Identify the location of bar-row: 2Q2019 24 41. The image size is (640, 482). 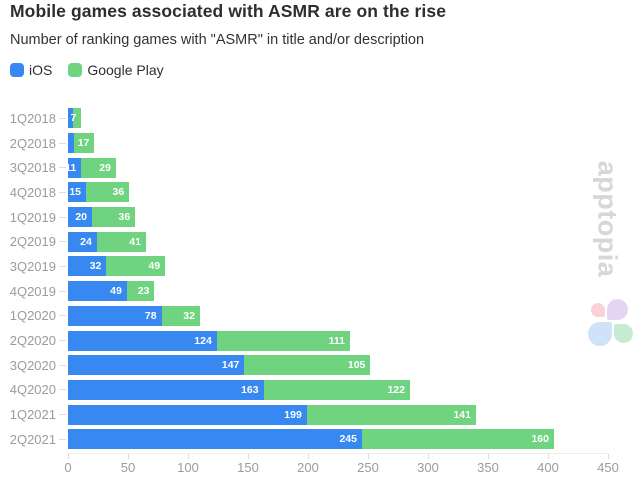
(320, 241).